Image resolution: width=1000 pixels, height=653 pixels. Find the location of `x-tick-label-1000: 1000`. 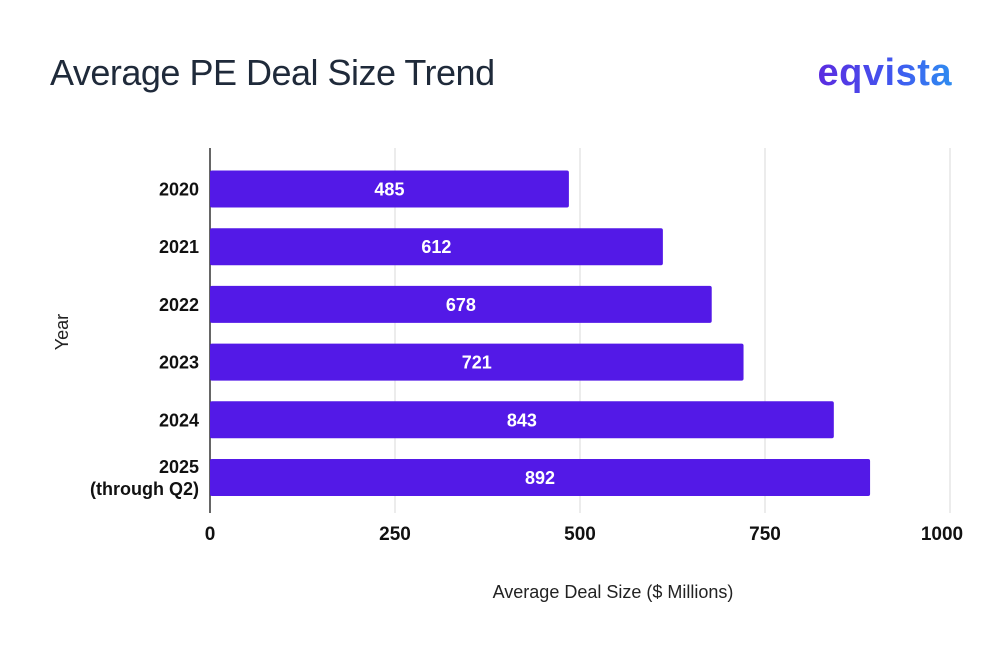

x-tick-label-1000: 1000 is located at coordinates (942, 534).